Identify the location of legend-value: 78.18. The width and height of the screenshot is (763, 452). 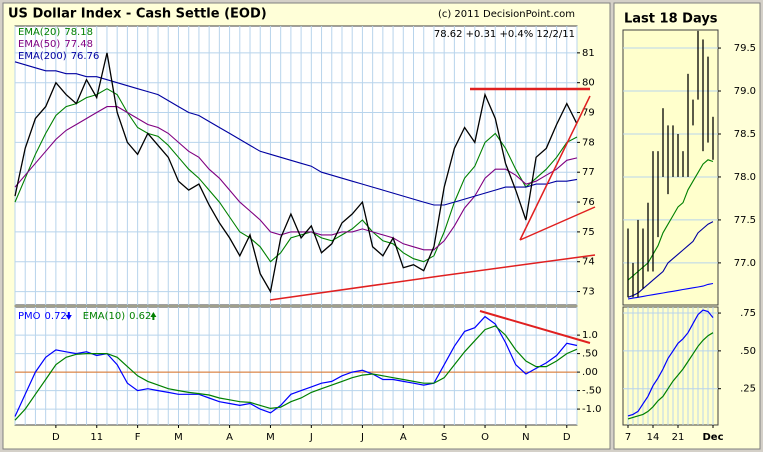
(78, 32).